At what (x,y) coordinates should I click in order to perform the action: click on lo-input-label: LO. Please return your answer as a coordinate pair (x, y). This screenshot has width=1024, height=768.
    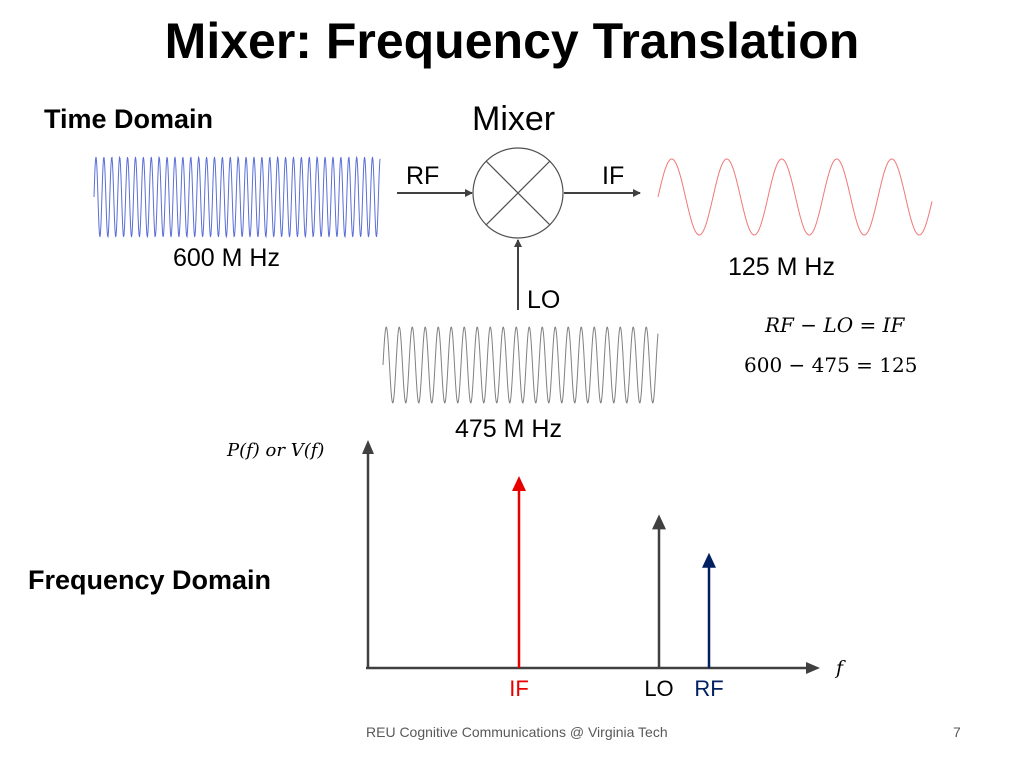
    Looking at the image, I should click on (544, 300).